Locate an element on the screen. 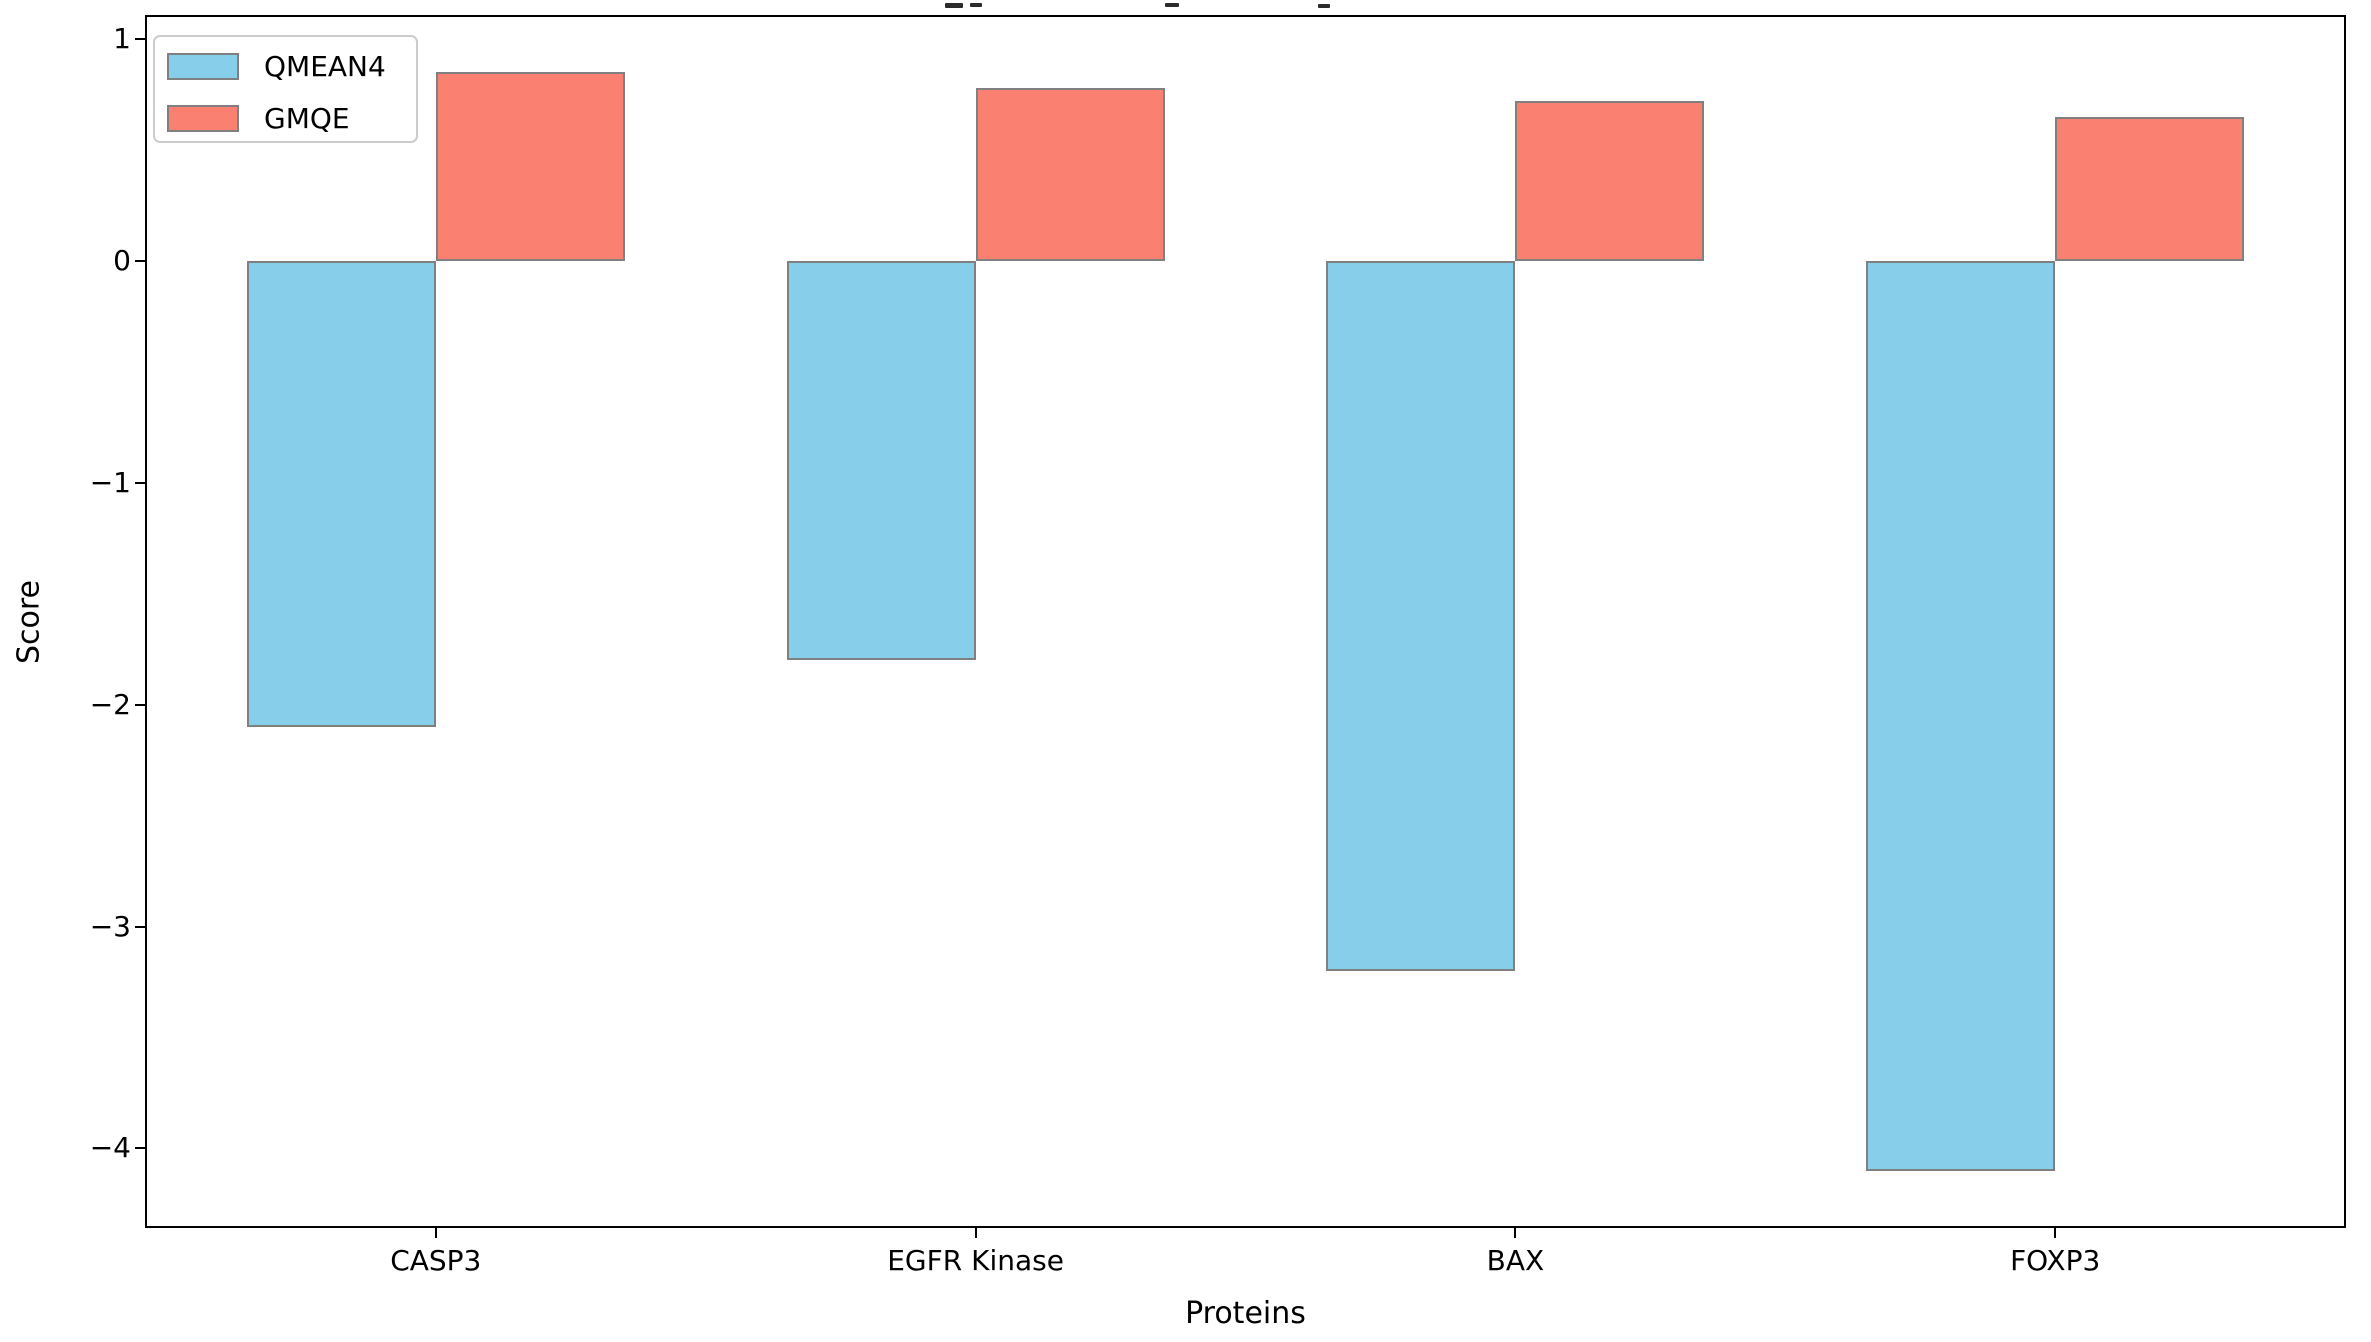  x-tick-label-bax: BAX is located at coordinates (1515, 1260).